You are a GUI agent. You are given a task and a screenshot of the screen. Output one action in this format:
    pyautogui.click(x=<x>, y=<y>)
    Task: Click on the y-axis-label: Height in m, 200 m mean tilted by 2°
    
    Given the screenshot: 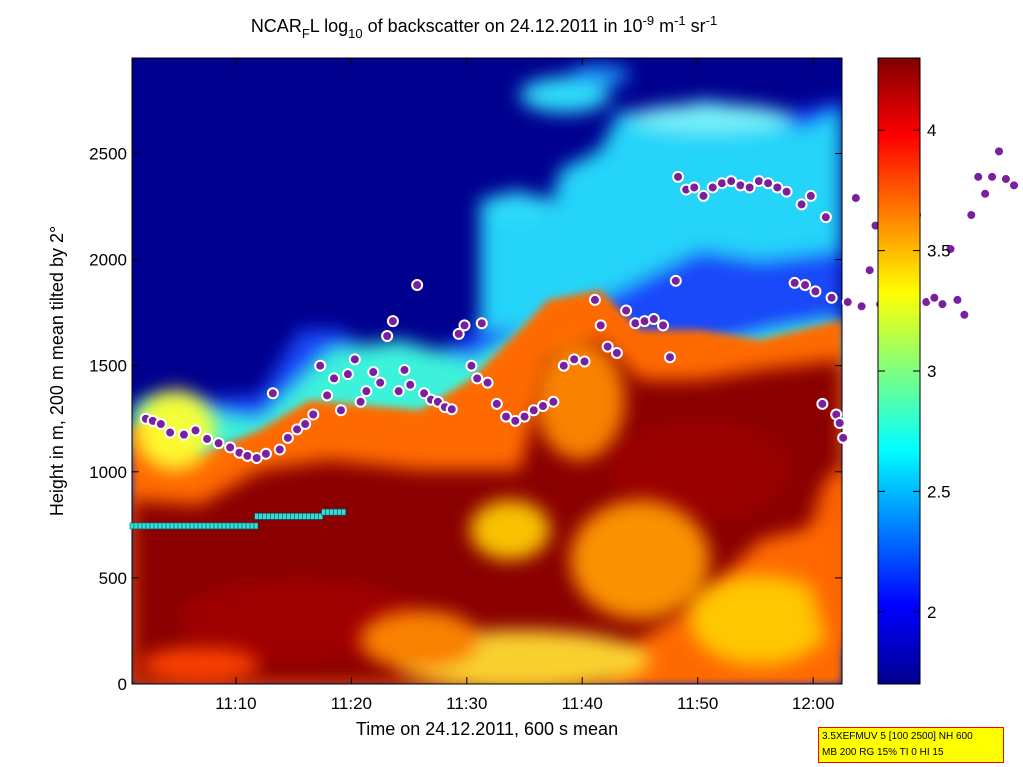 What is the action you would take?
    pyautogui.click(x=57, y=371)
    